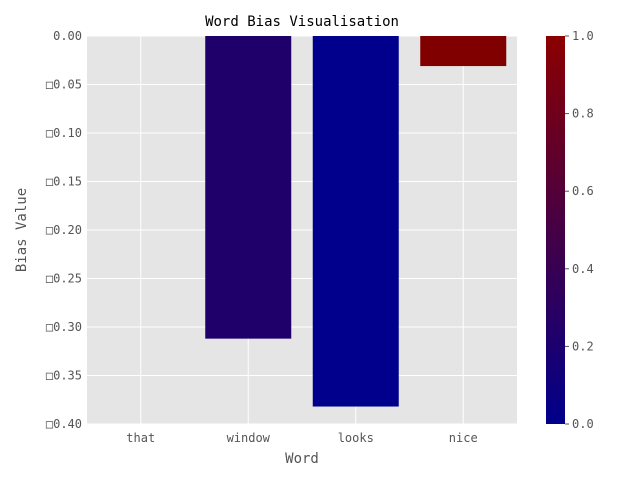 The height and width of the screenshot is (485, 640). I want to click on x-tick-nice: nice, so click(463, 438).